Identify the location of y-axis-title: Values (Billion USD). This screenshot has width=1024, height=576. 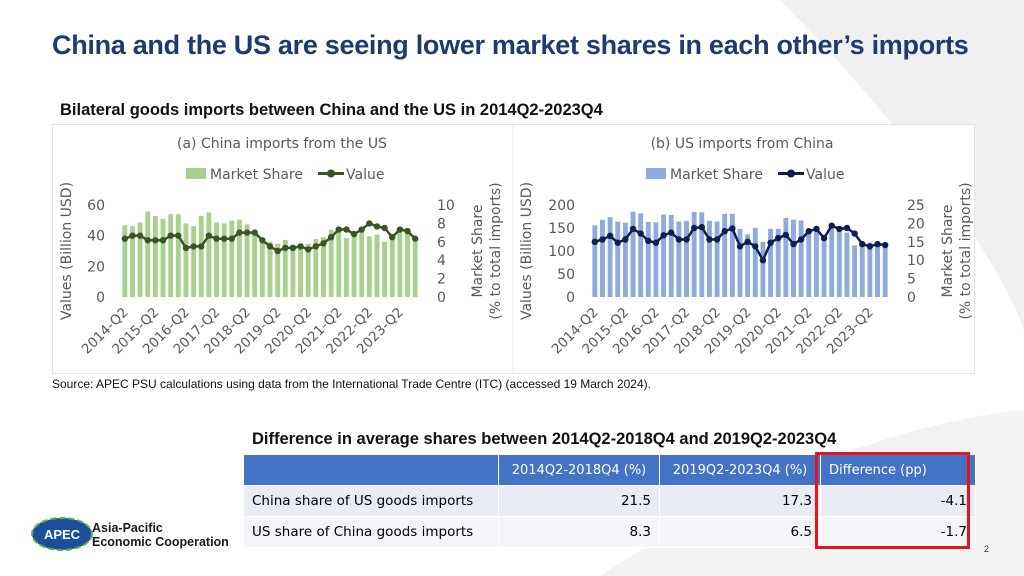
(67, 251).